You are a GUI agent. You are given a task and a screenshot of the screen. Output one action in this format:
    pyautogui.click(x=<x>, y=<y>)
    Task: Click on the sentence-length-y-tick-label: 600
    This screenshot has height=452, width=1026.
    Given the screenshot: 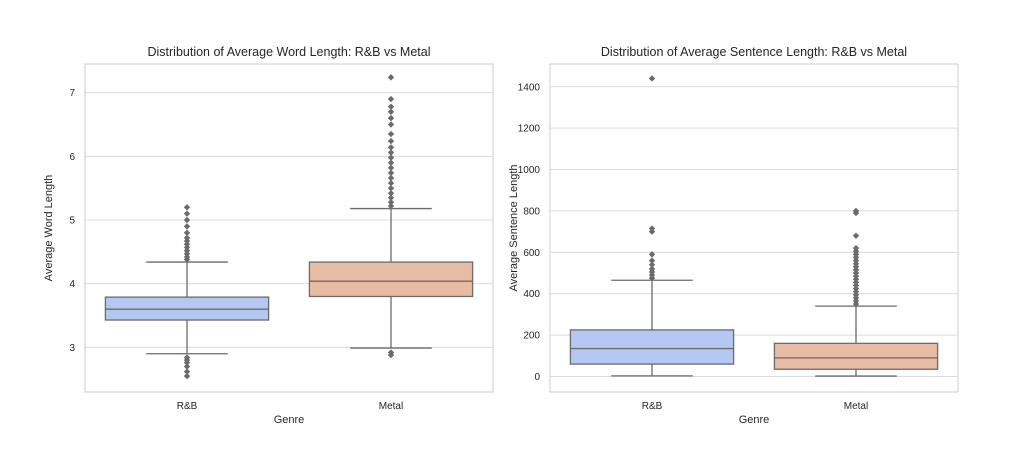 What is the action you would take?
    pyautogui.click(x=531, y=253)
    